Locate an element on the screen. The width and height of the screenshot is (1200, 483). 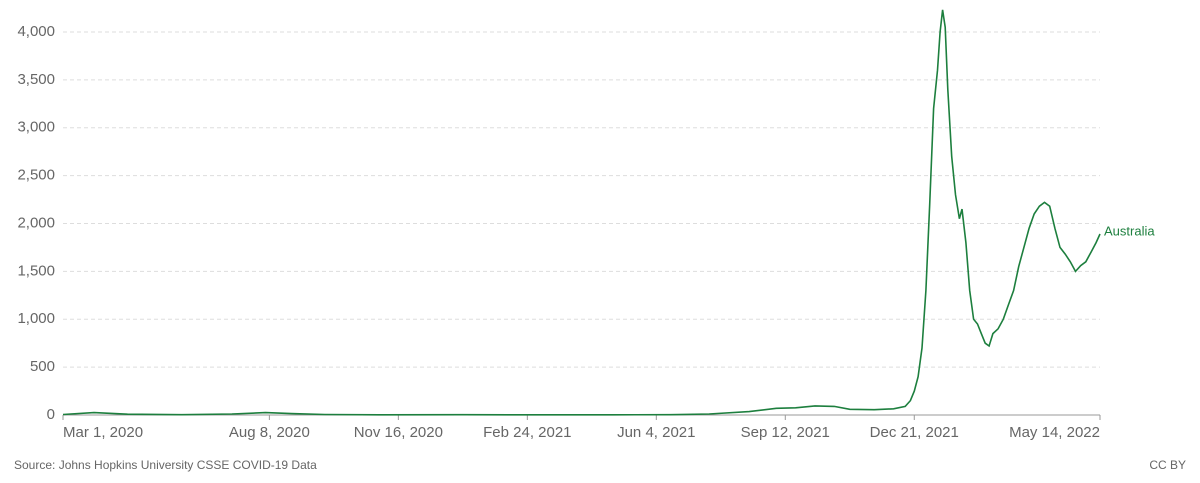
y-tick-label: 3,000 is located at coordinates (36, 127).